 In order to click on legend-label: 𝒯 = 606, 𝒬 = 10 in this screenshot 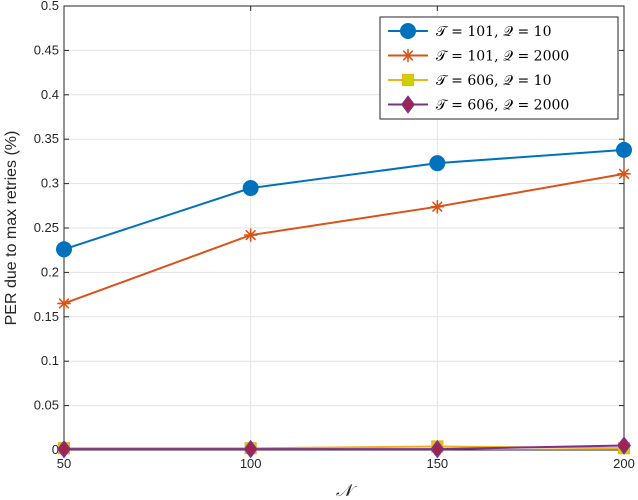, I will do `click(493, 81)`.